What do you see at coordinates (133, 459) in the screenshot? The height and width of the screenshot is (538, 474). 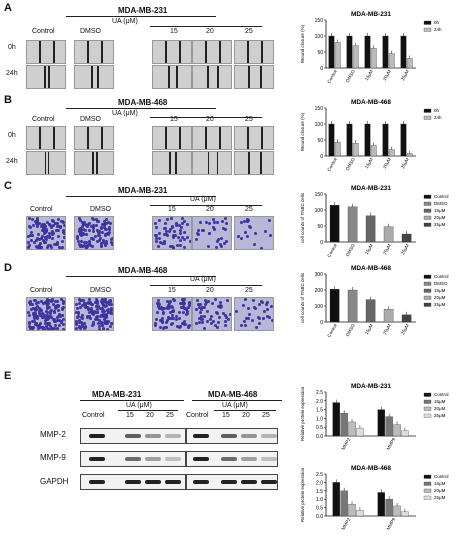 I see `blot-strip` at bounding box center [133, 459].